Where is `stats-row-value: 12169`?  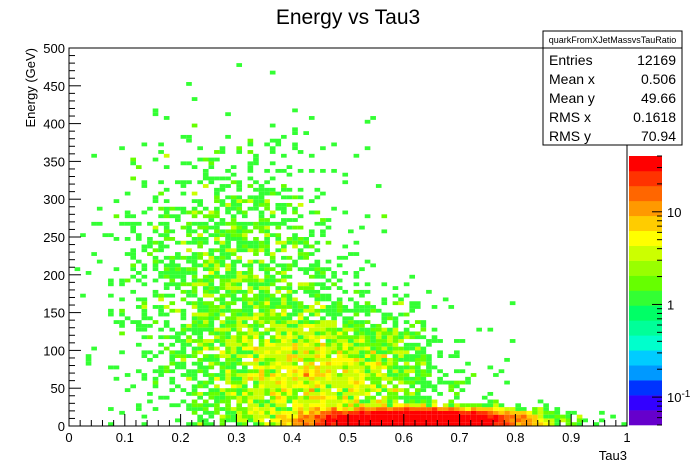
stats-row-value: 12169 is located at coordinates (656, 60).